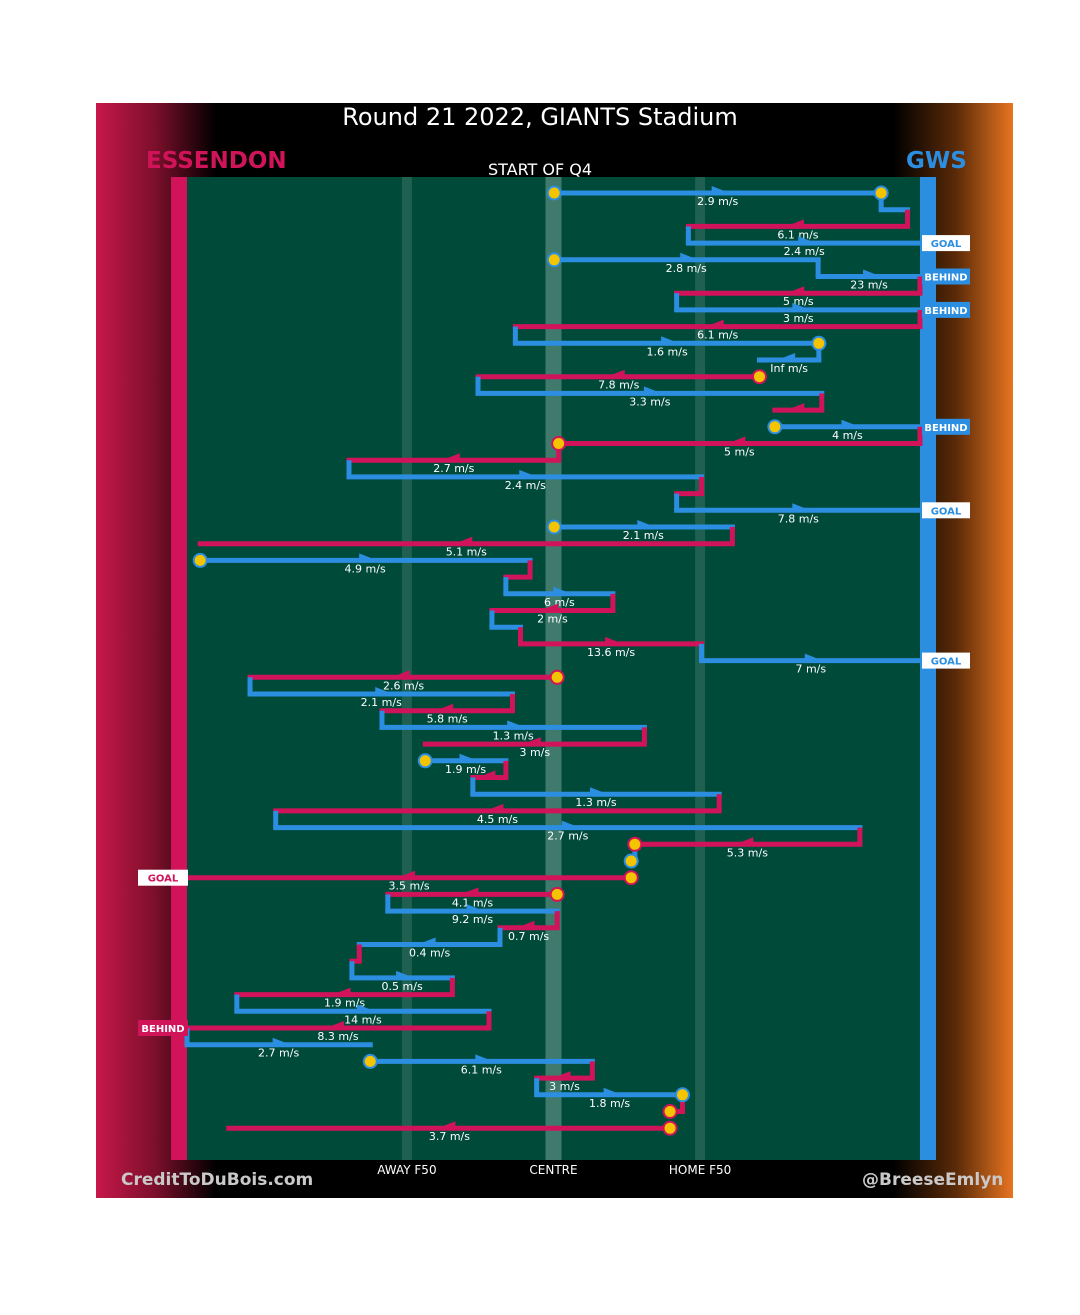 This screenshot has width=1080, height=1315. Describe the element at coordinates (717, 335) in the screenshot. I see `speed-label: 6.1 m/s` at that location.